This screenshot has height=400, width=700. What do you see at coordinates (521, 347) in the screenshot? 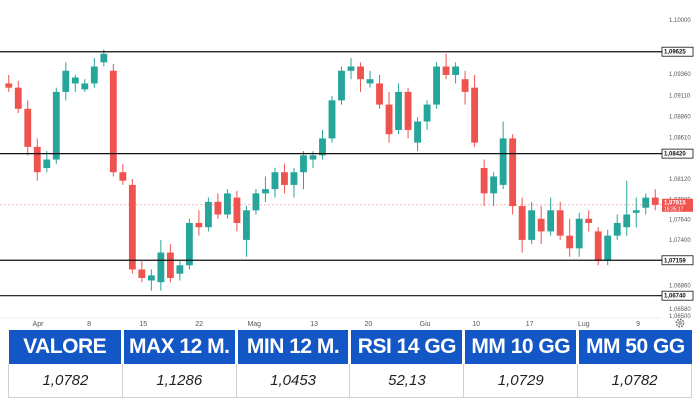
I see `header-mm-10gg: MM 10 GG` at bounding box center [521, 347].